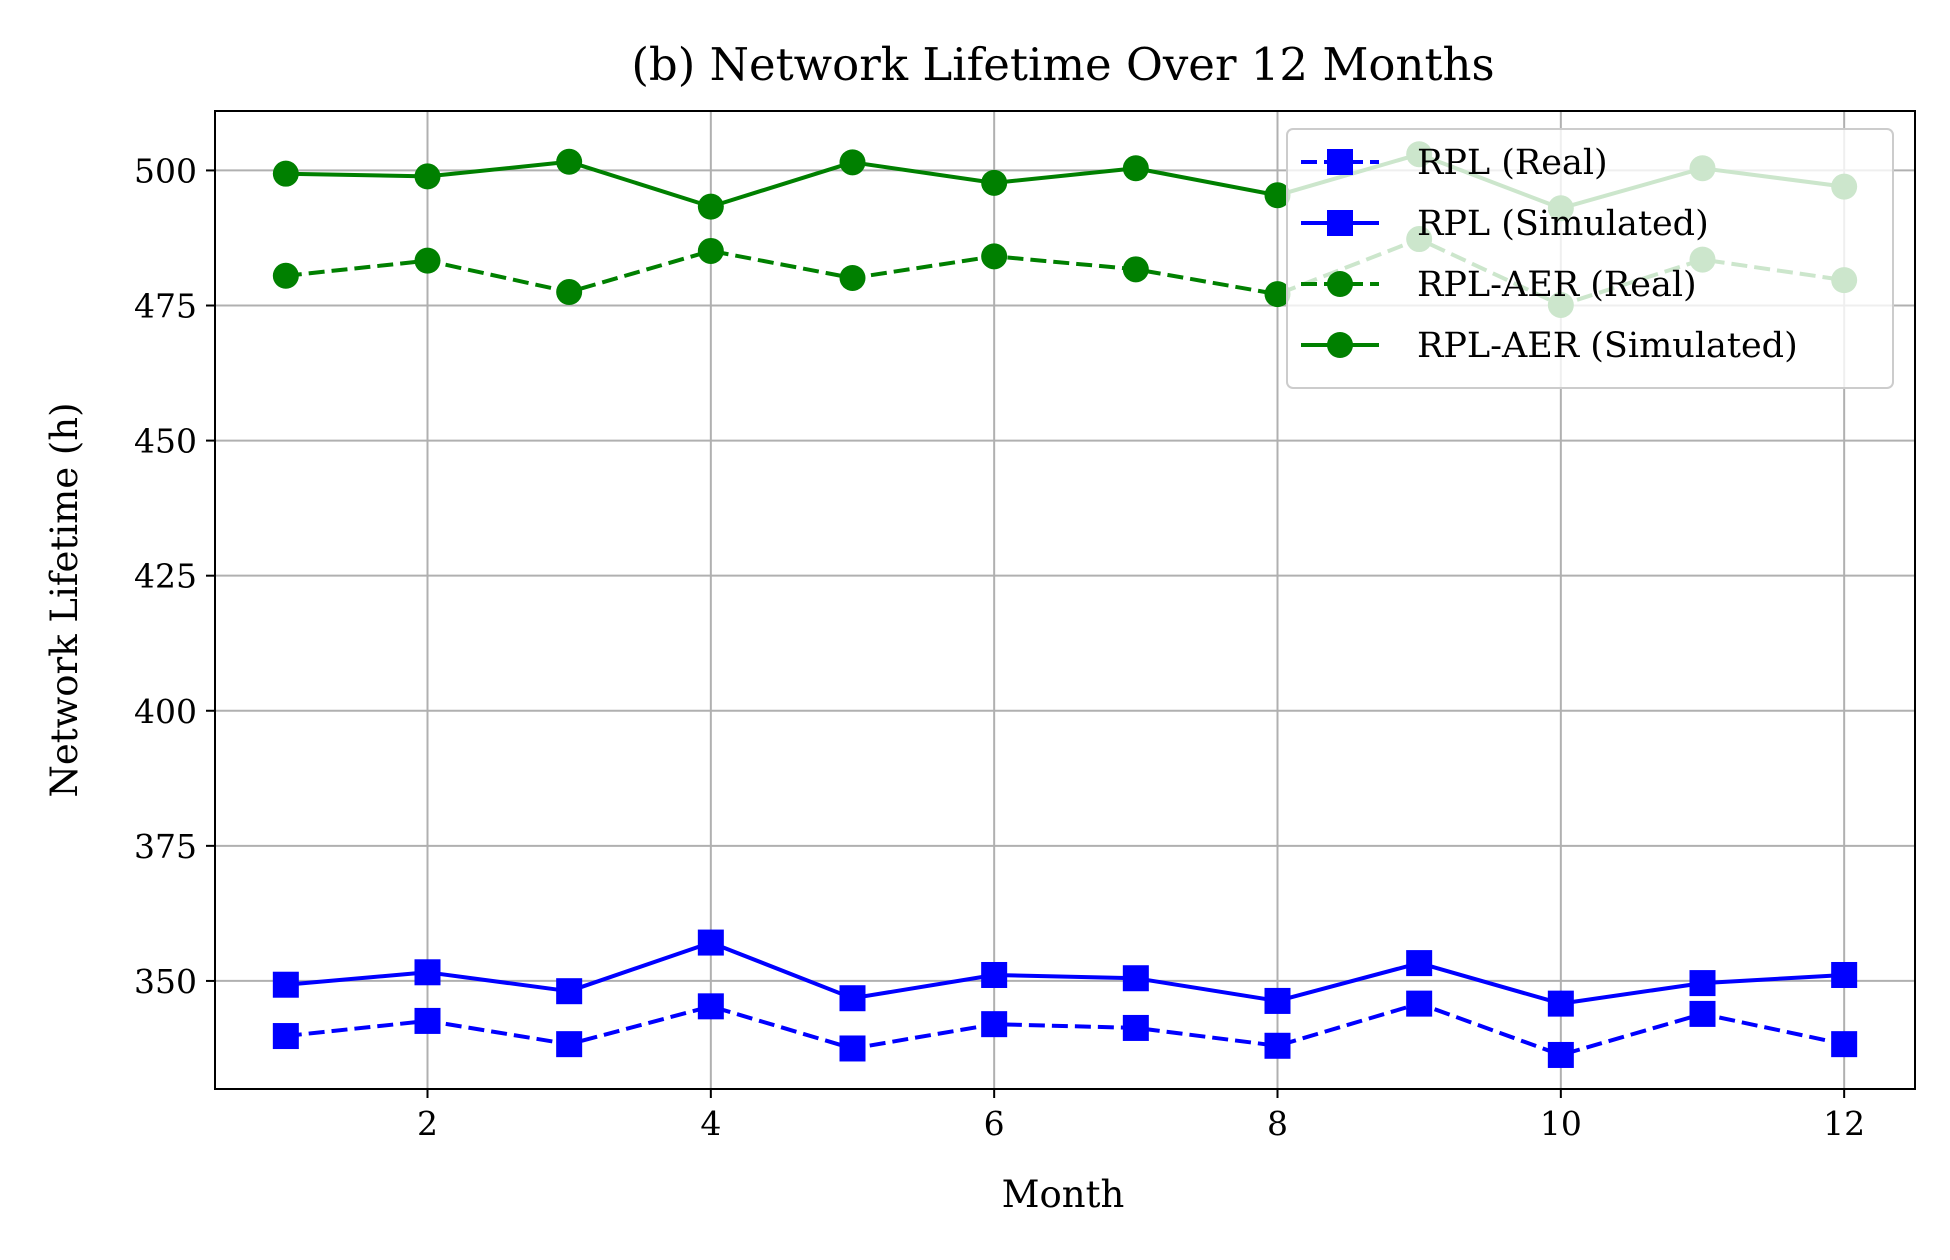 This screenshot has width=1950, height=1260. I want to click on y-tick-label: 425, so click(165, 576).